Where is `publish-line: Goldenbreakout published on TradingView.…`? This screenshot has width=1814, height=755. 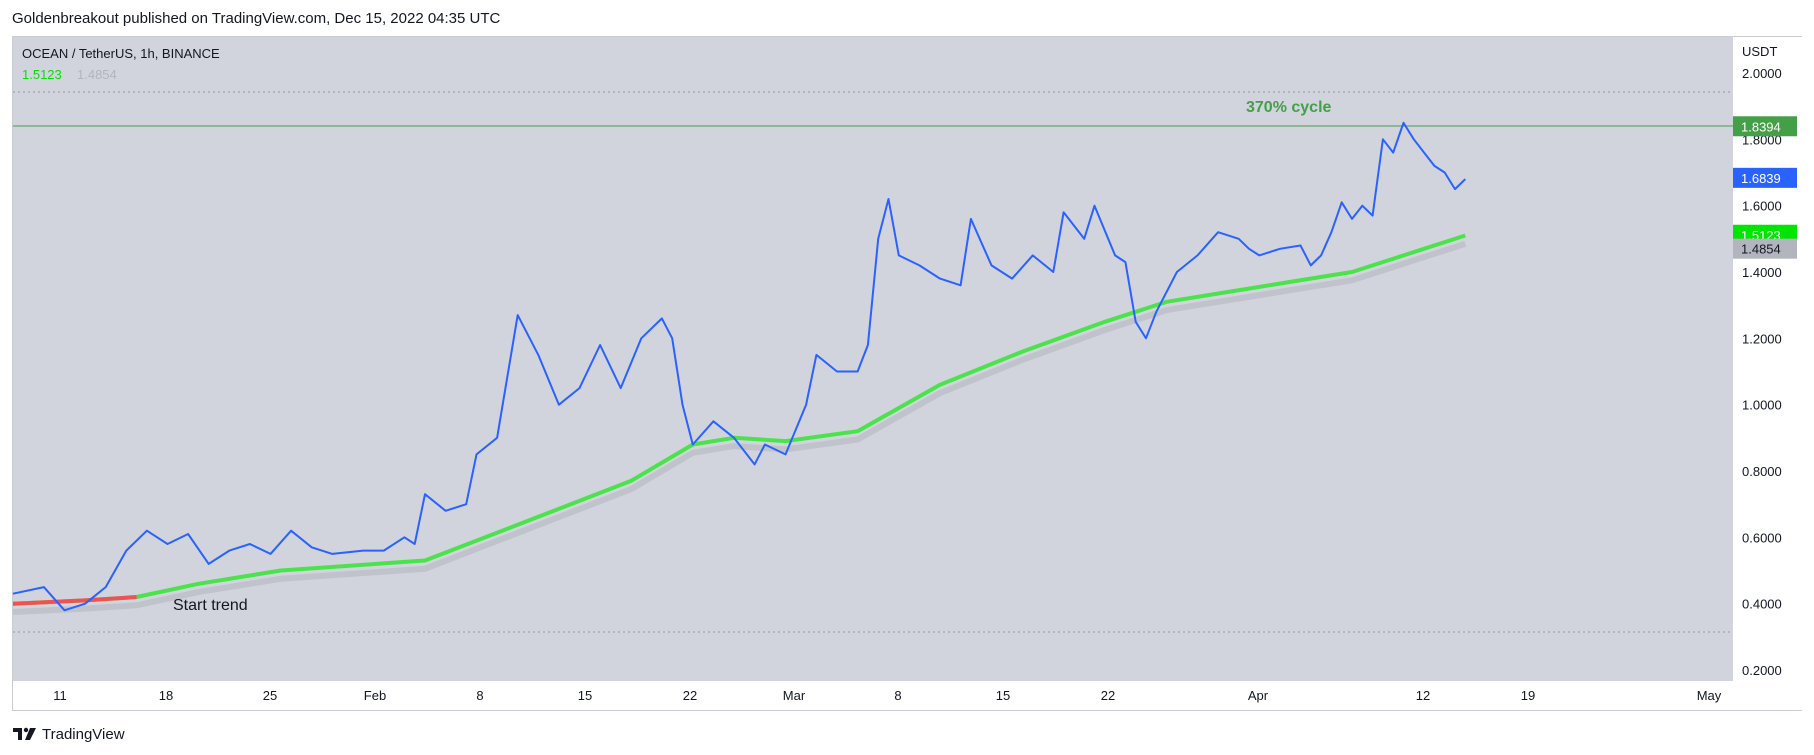
publish-line: Goldenbreakout published on TradingView.… is located at coordinates (256, 18).